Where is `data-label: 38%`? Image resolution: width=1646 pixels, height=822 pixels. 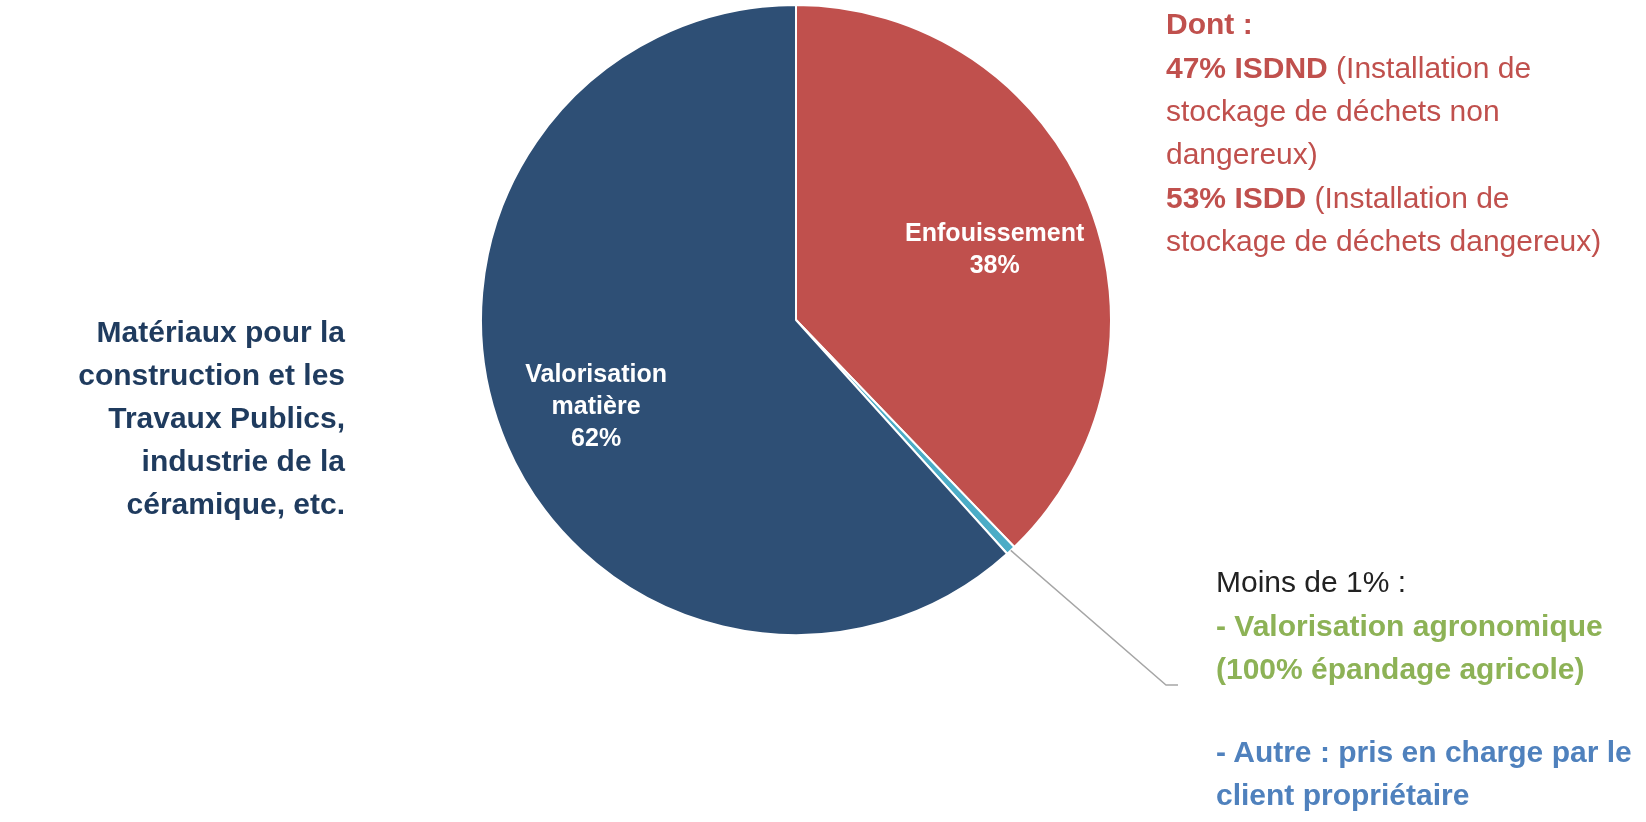
data-label: 38% is located at coordinates (994, 263).